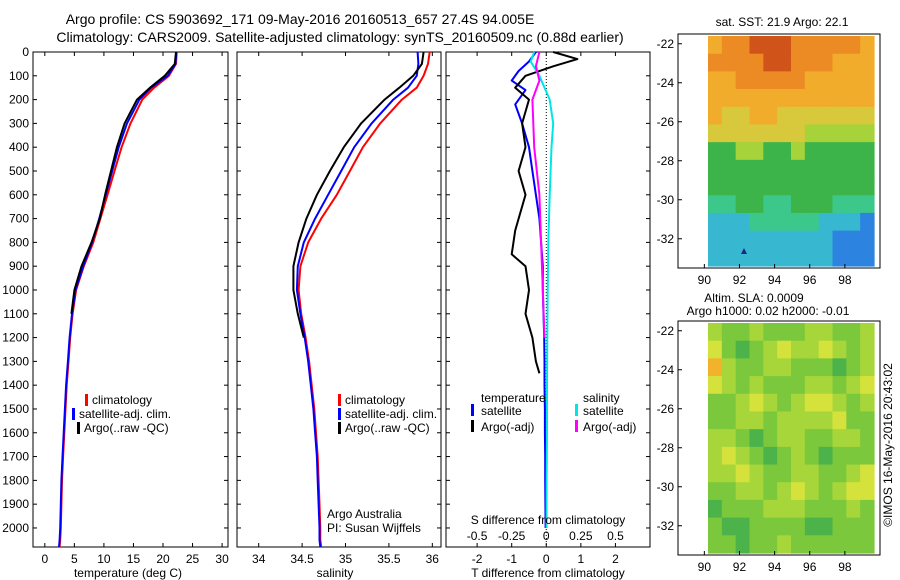  Describe the element at coordinates (507, 427) in the screenshot. I see `difference-legend-temp-argo-label: Argo(-adj)` at that location.